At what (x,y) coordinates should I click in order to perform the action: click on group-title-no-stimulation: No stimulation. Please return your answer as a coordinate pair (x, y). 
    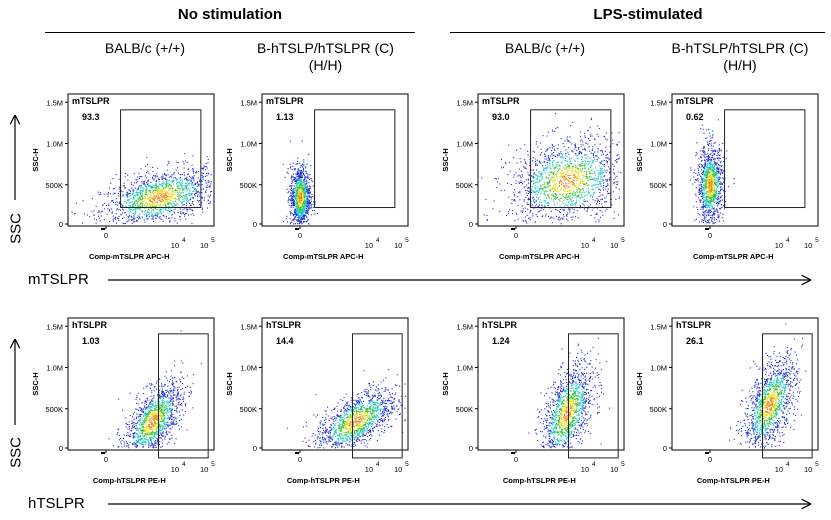
    Looking at the image, I should click on (230, 14).